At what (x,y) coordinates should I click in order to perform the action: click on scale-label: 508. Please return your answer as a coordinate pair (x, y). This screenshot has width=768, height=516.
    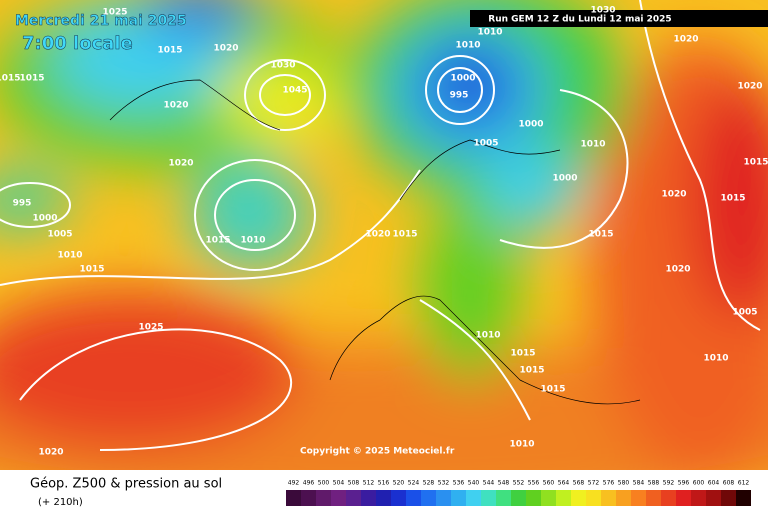
    Looking at the image, I should click on (354, 483).